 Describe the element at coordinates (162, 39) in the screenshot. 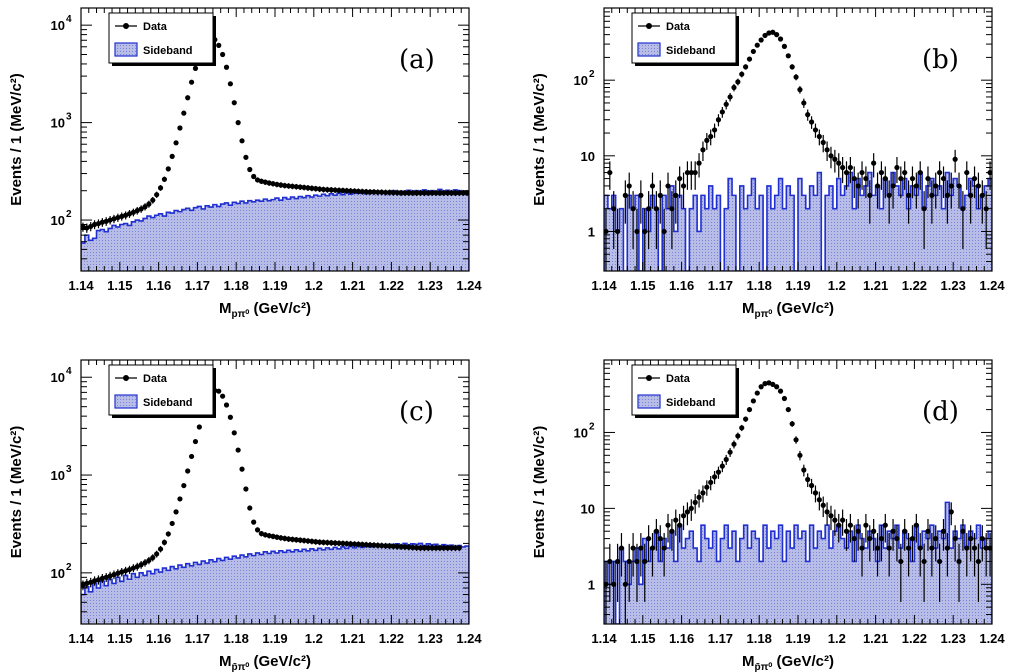

I see `legend: Data Sideband` at that location.